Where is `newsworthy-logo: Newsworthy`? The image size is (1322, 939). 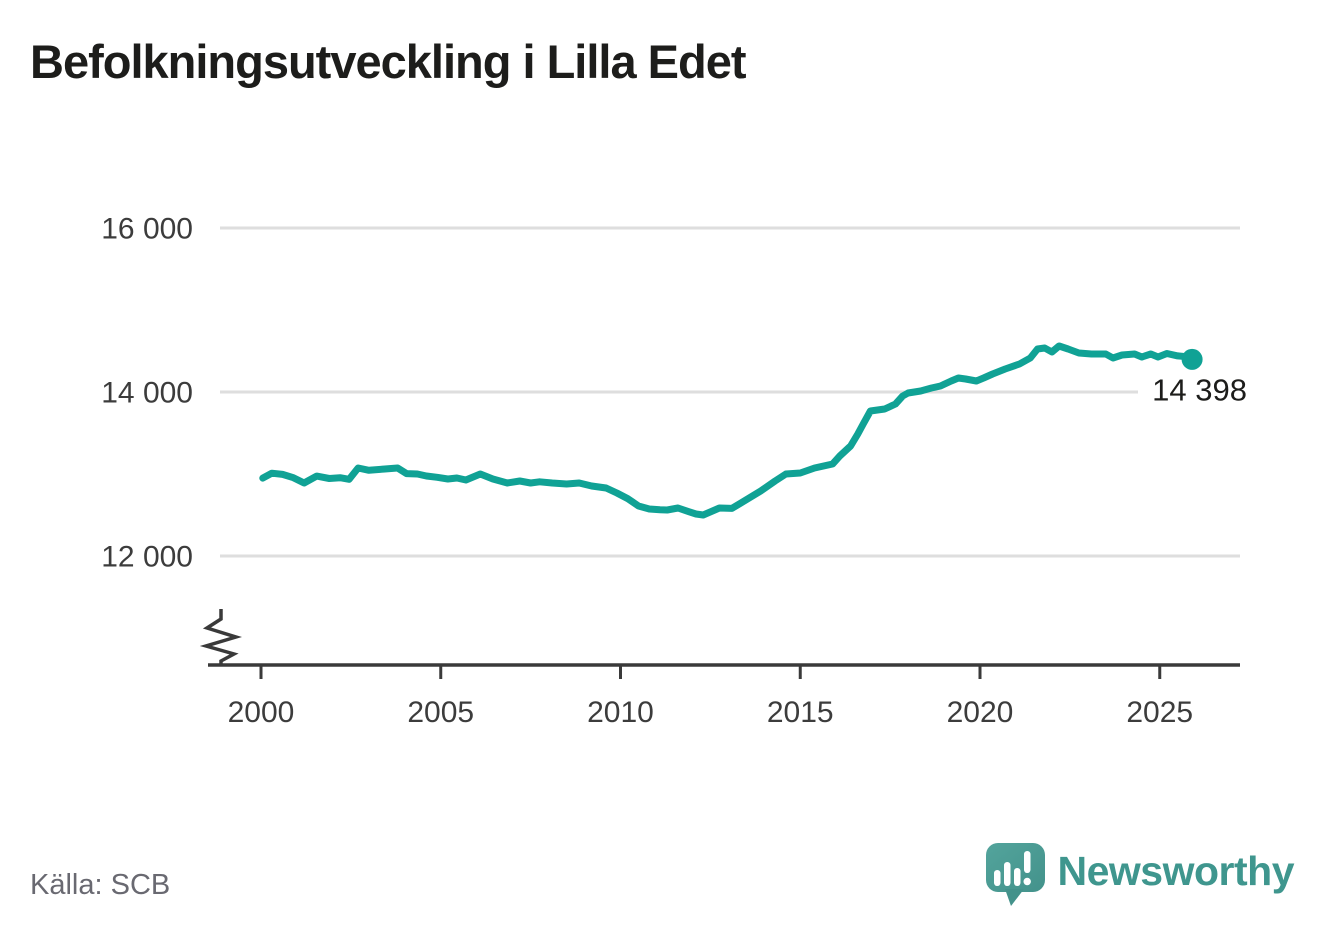 newsworthy-logo: Newsworthy is located at coordinates (1140, 875).